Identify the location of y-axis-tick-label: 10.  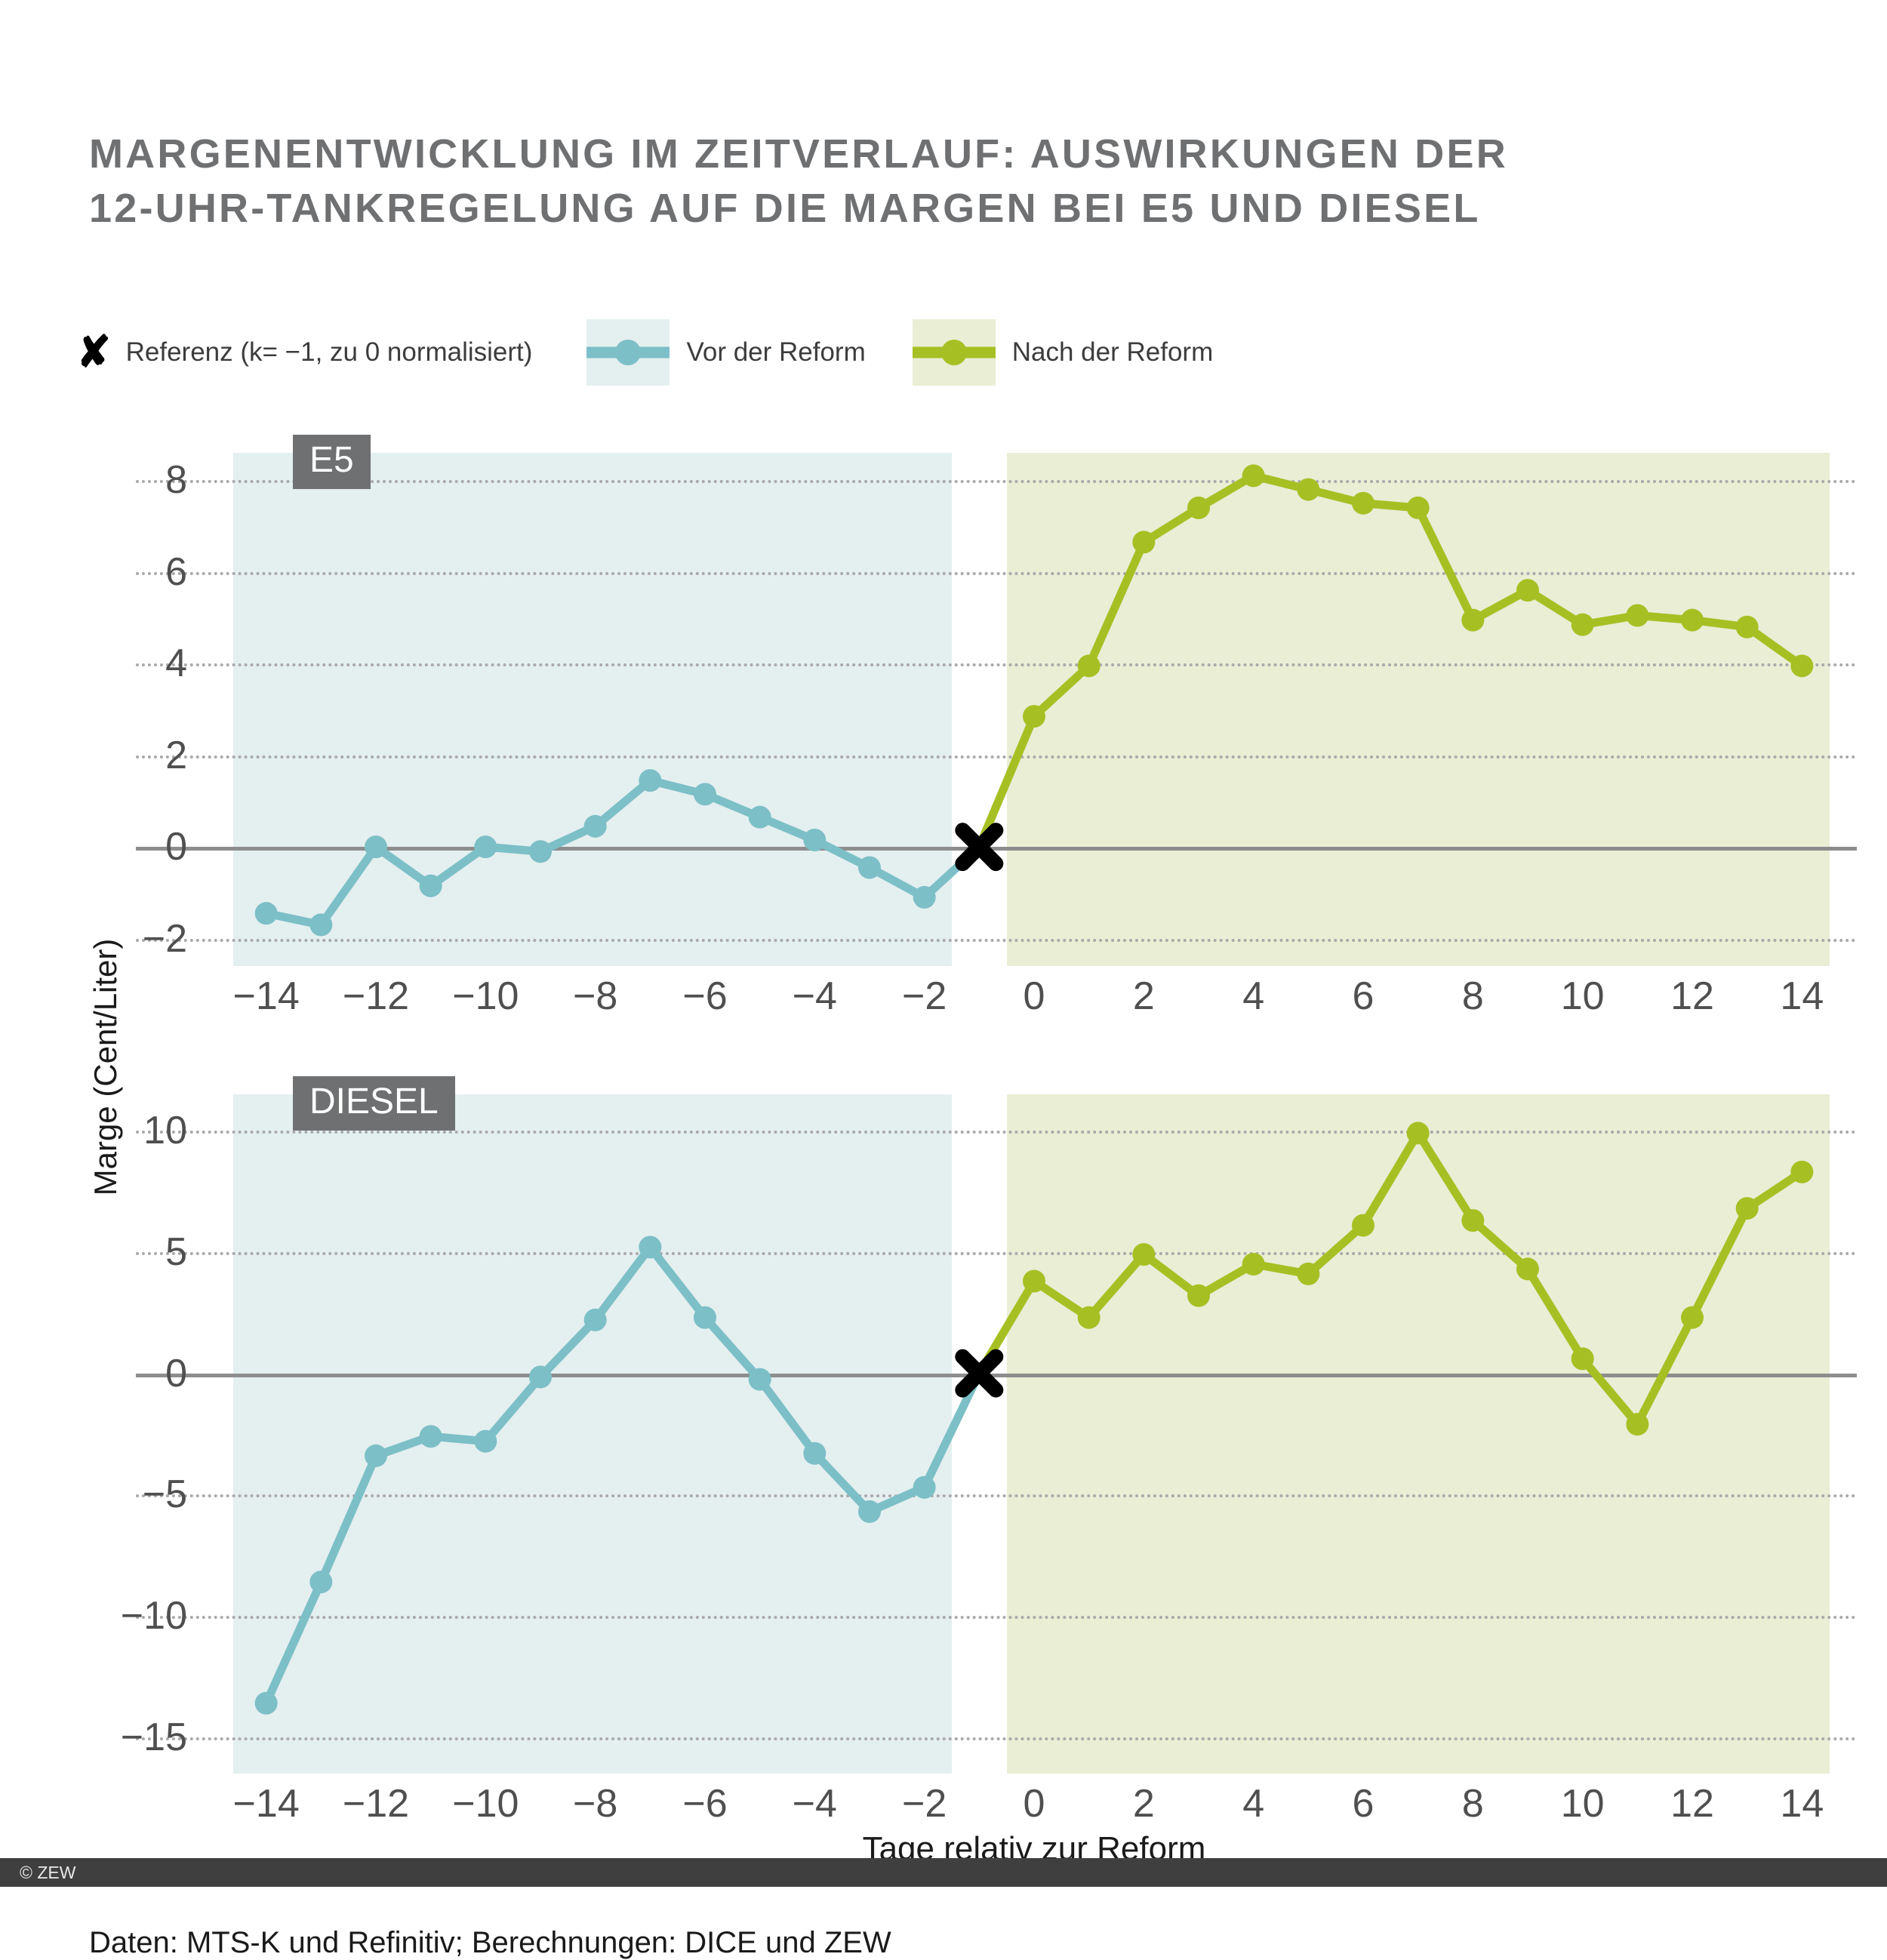
(165, 1131).